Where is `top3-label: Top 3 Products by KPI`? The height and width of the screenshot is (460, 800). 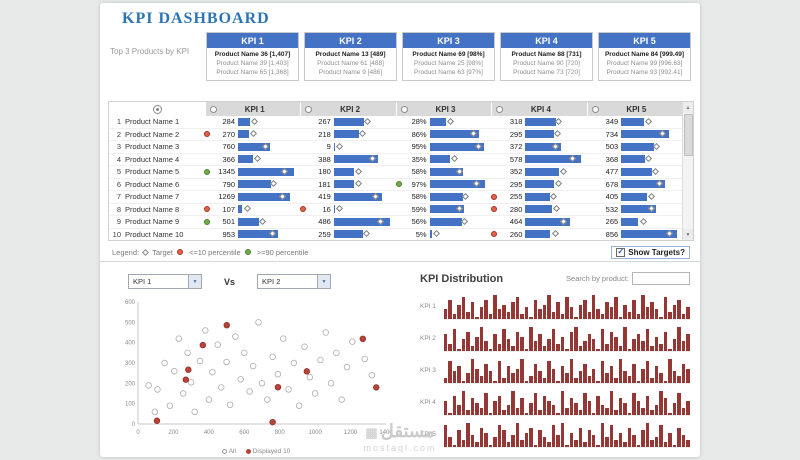
top3-label: Top 3 Products by KPI is located at coordinates (150, 51).